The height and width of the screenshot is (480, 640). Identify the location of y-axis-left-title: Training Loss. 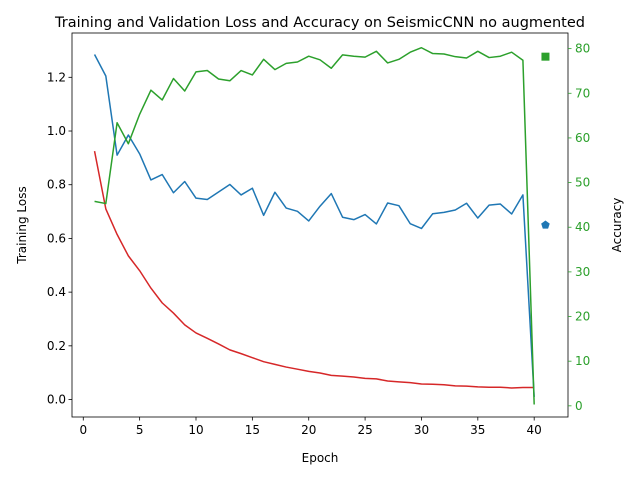
(22, 225).